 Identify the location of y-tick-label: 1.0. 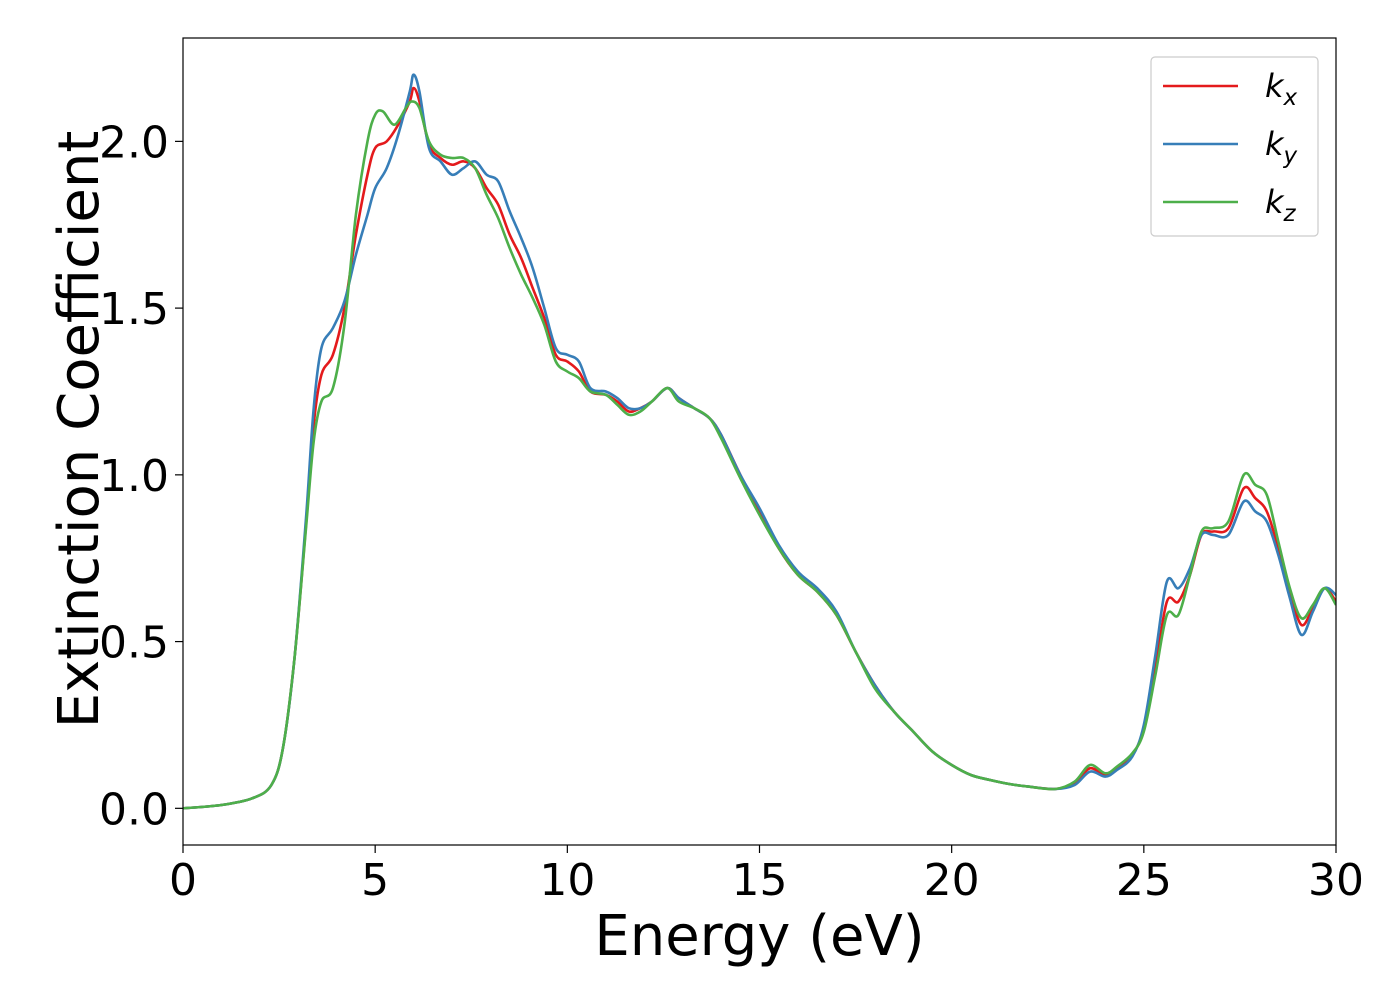
(134, 476).